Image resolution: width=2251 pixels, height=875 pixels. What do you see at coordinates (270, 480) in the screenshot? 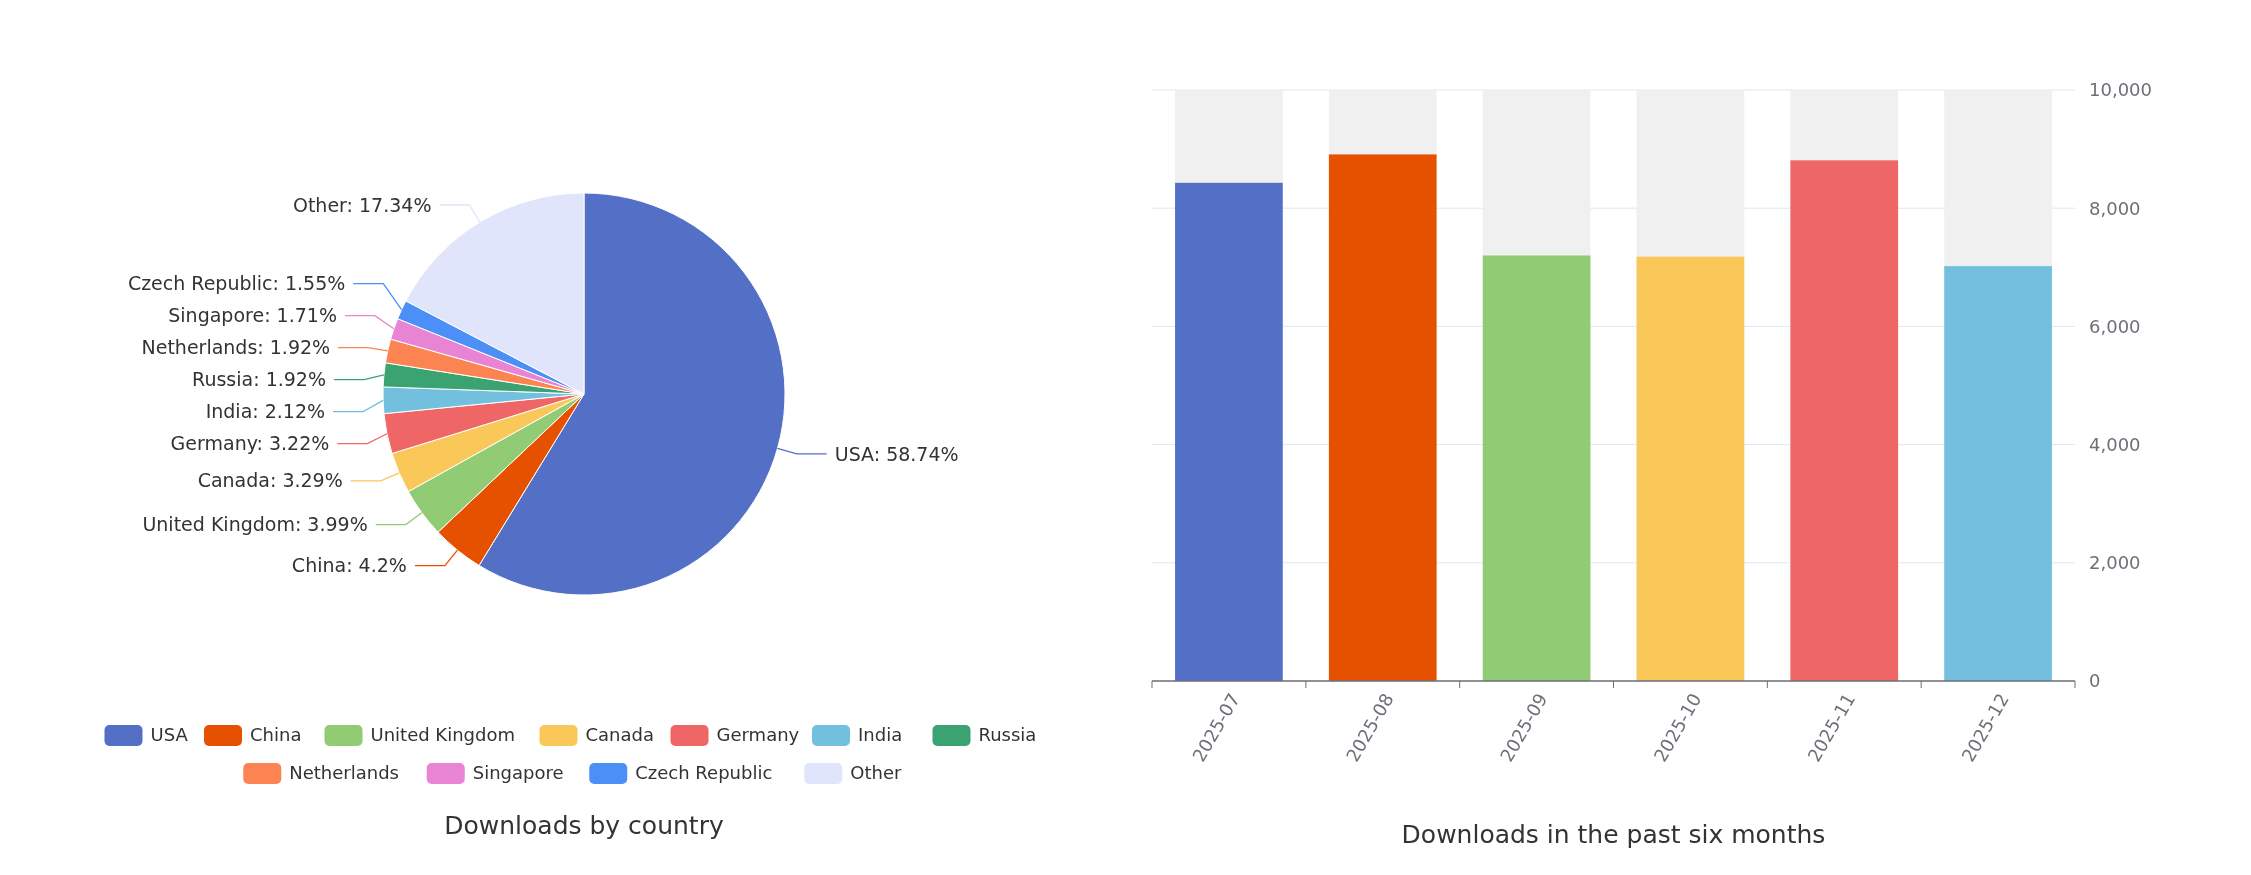
I see `data-label: Canada: 3.29%` at bounding box center [270, 480].